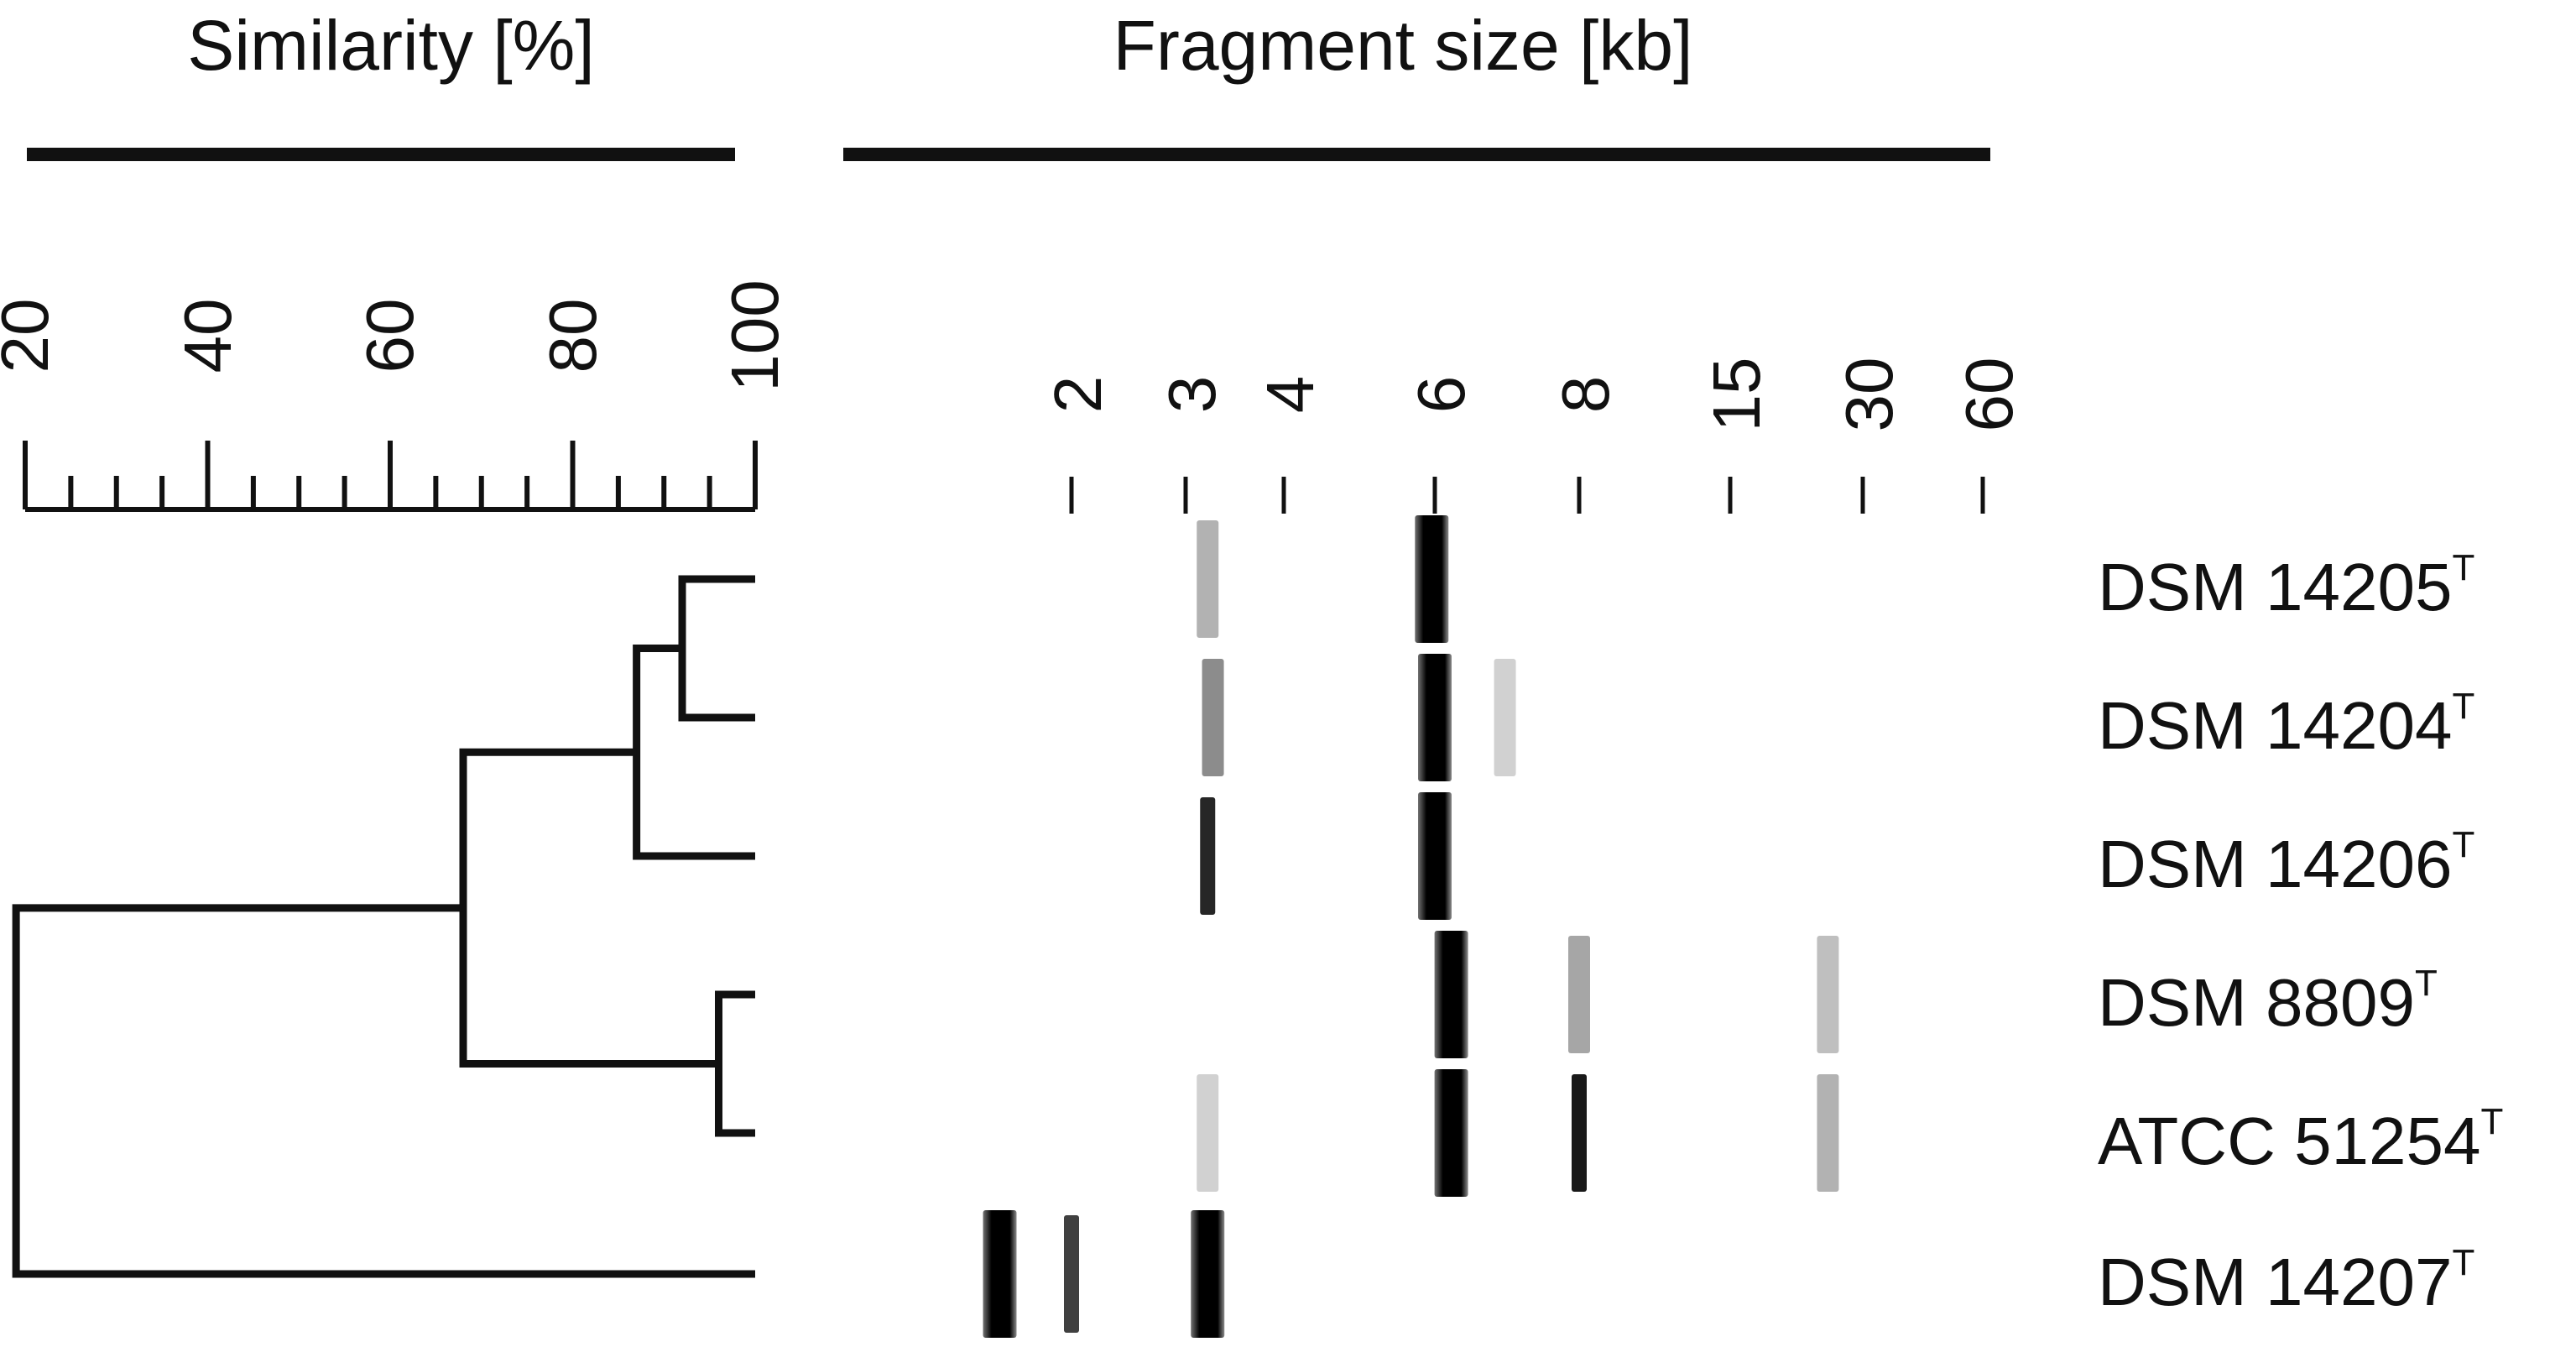  I want to click on similarity-tick-label: 100, so click(754, 335).